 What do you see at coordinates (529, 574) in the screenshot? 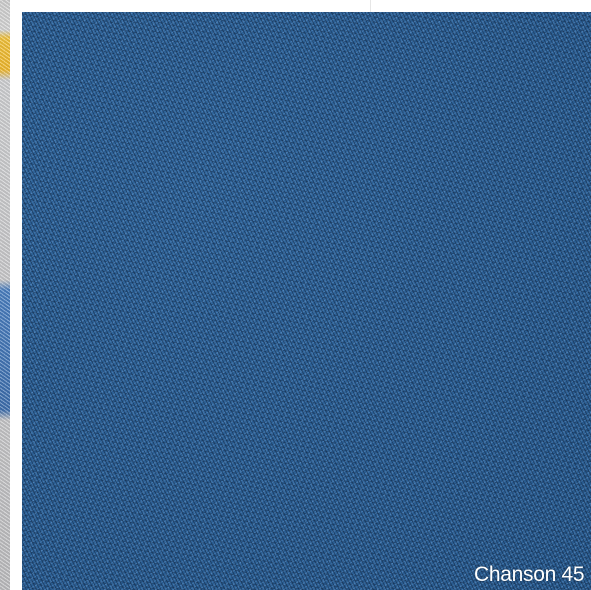
I see `product-caption: Chanson 45` at bounding box center [529, 574].